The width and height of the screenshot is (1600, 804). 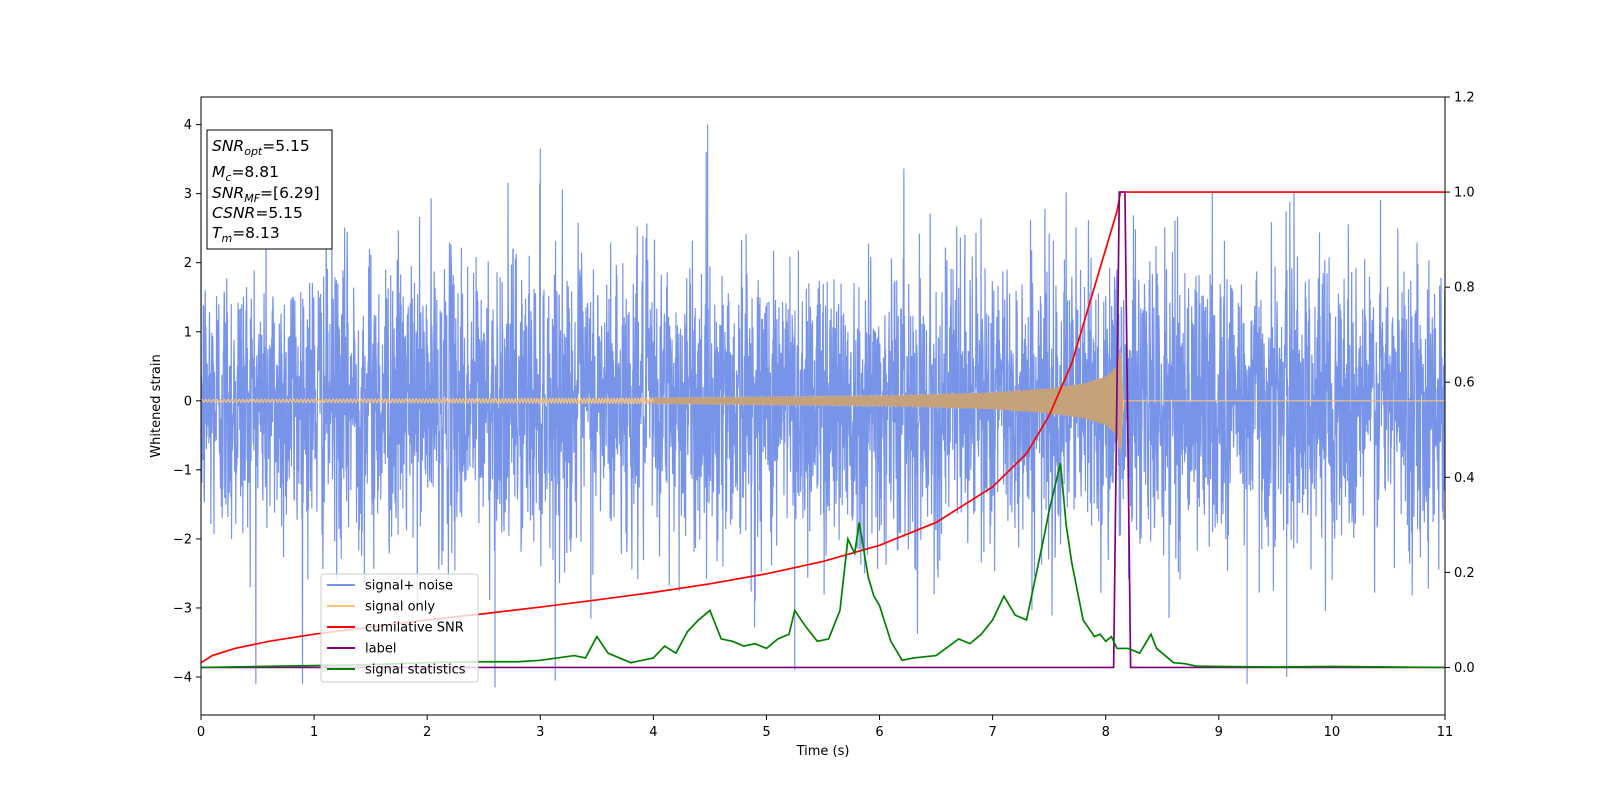 I want to click on y2-tick-label: 0.6, so click(x=1464, y=383).